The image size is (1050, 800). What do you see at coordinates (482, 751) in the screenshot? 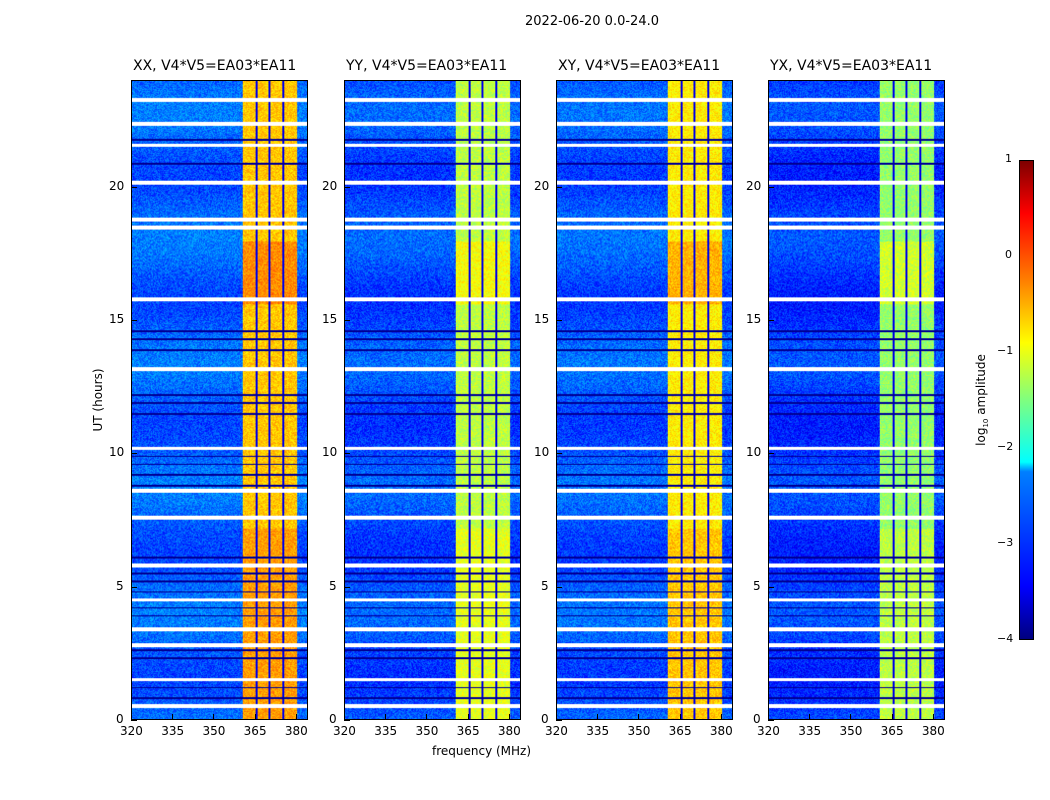
I see `x-axis-label: frequency (MHz)` at bounding box center [482, 751].